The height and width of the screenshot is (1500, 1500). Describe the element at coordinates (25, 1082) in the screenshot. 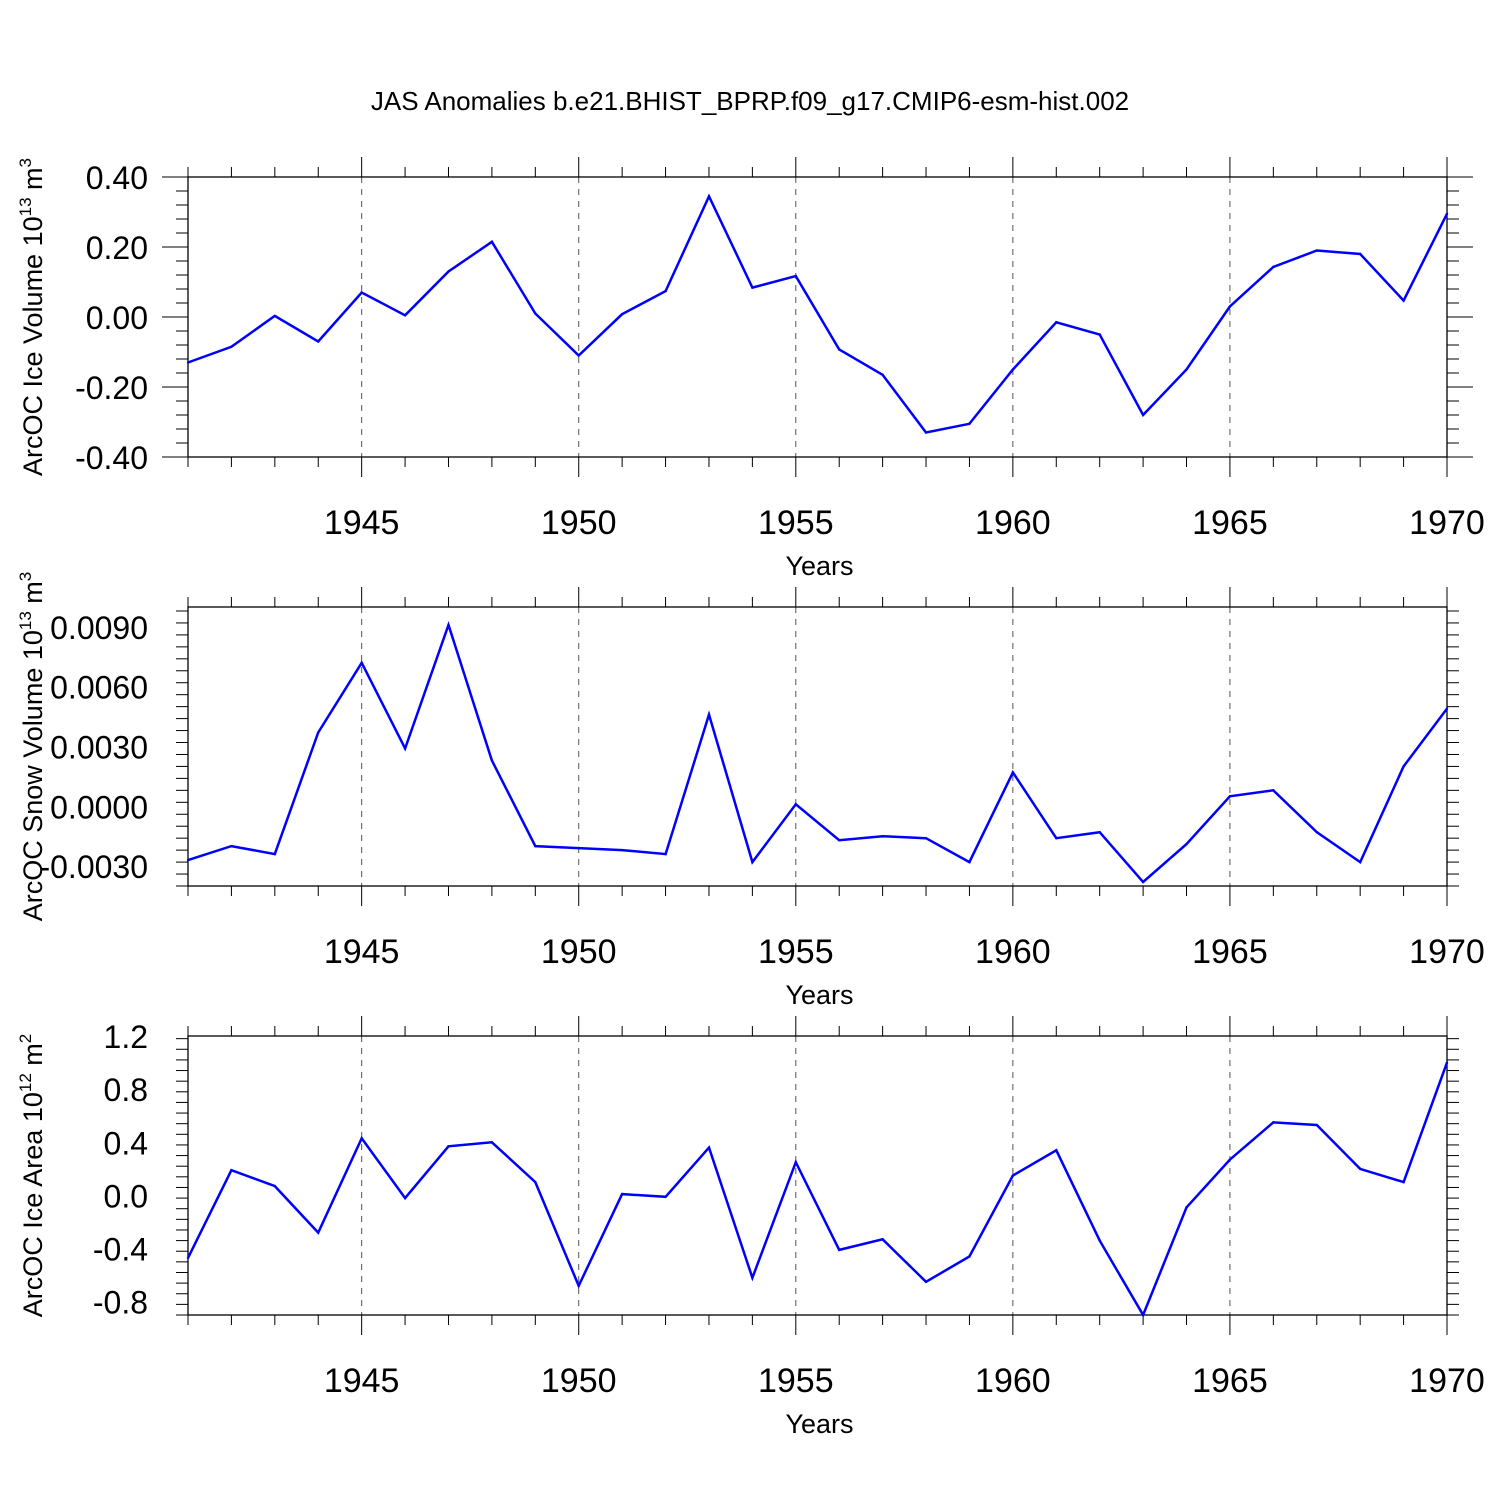

I see `y-axis-label-superscript: 12` at that location.